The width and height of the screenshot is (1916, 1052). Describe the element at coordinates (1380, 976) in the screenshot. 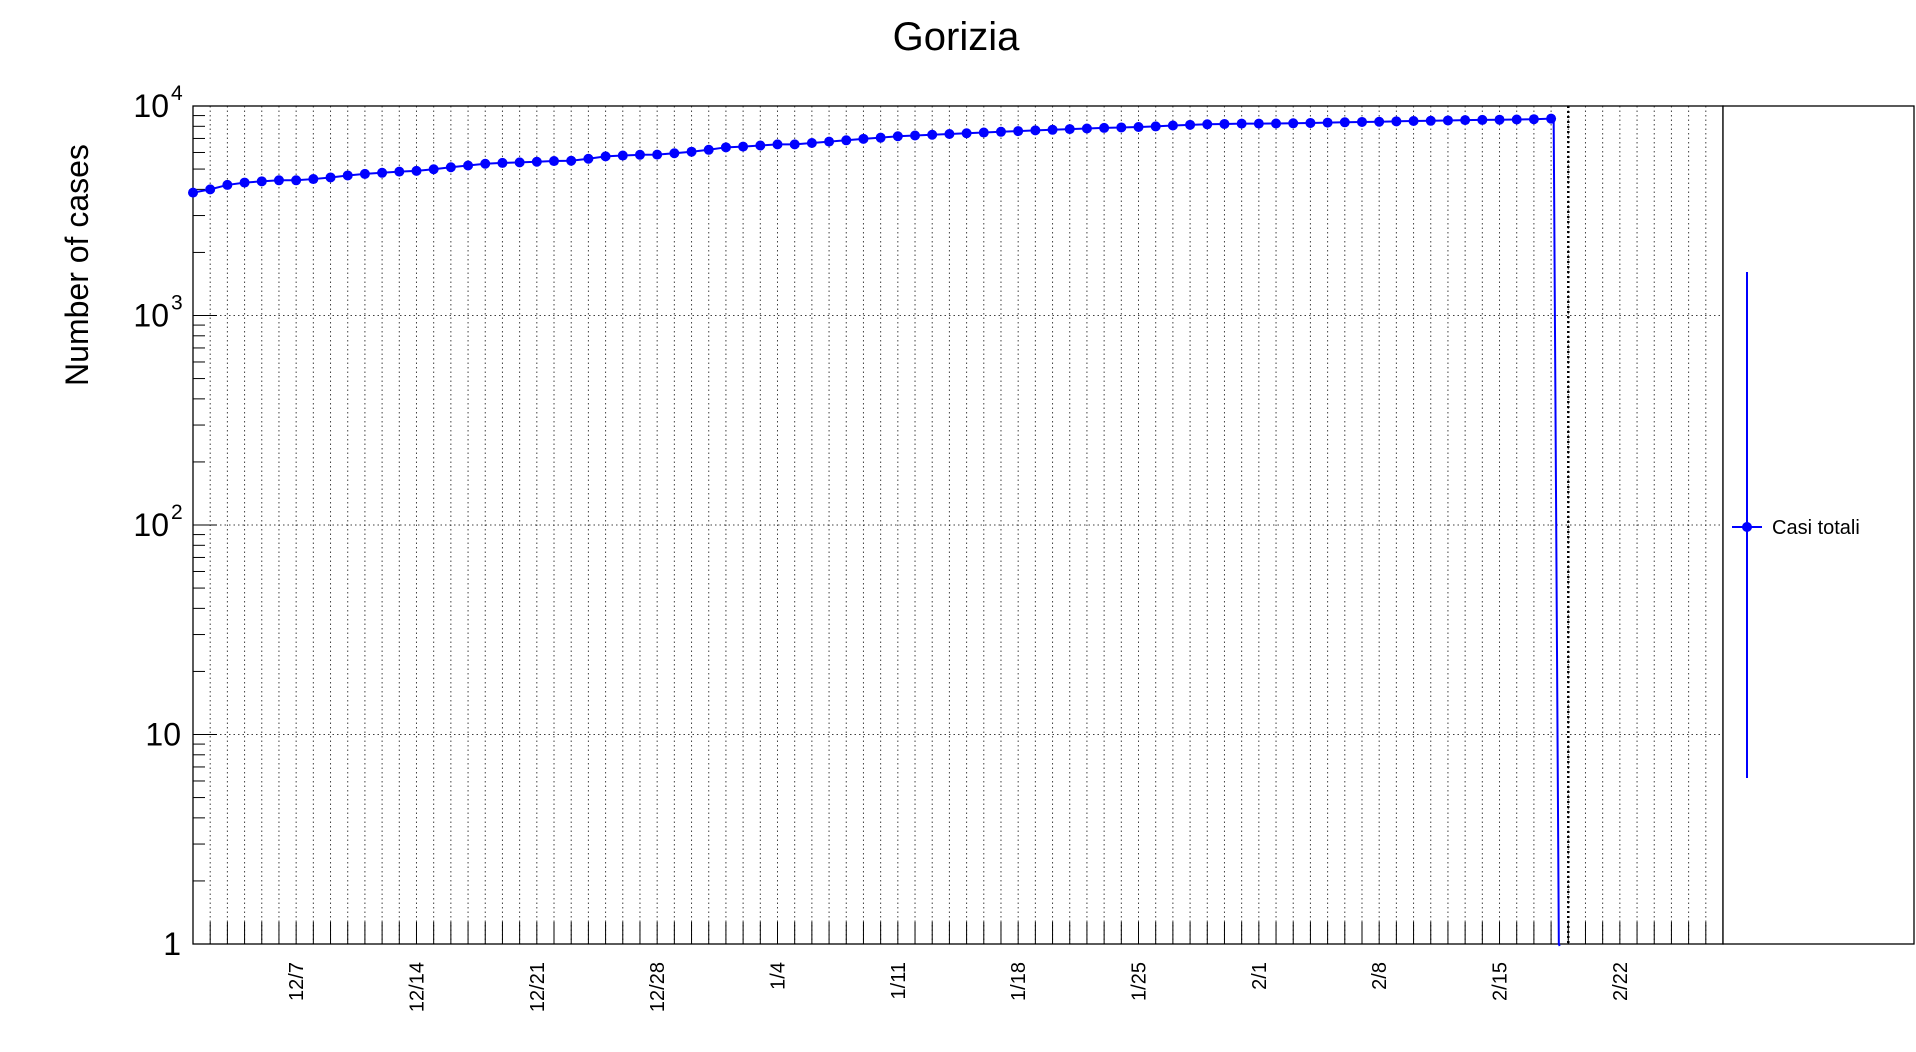

I see `x-tick-label: 2/8` at that location.